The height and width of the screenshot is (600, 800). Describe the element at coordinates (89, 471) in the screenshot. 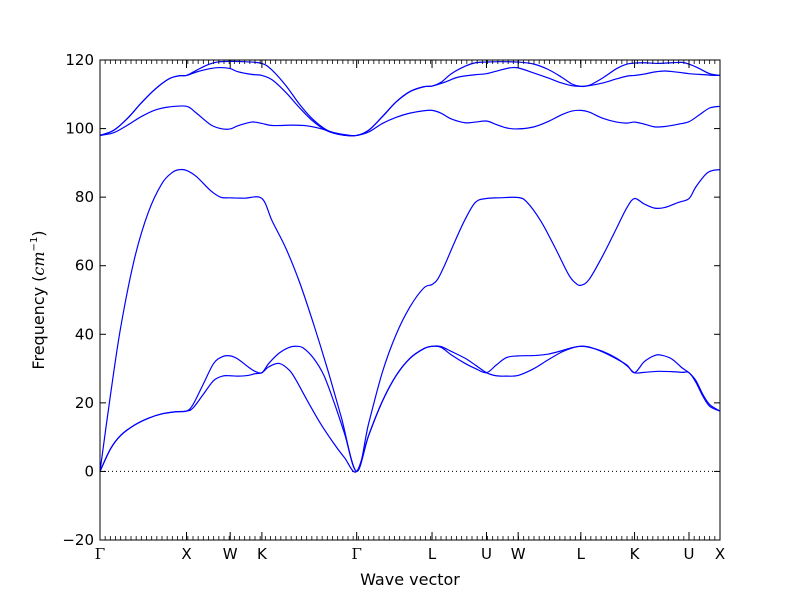

I see `y-tick-label: 0` at that location.